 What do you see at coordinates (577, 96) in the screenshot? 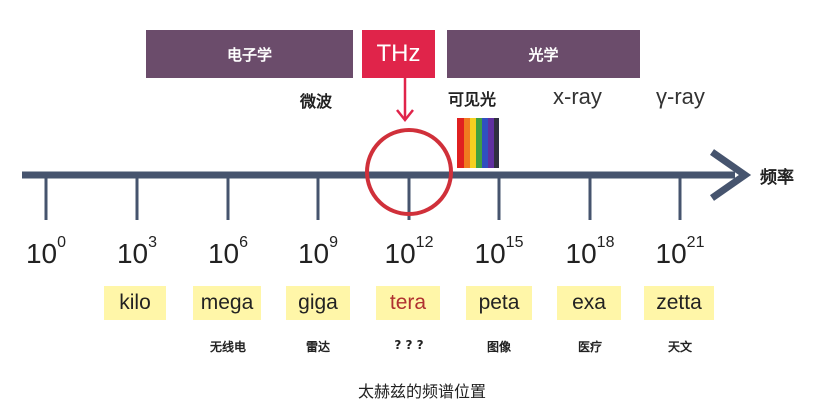
I see `xray-label: x-ray` at bounding box center [577, 96].